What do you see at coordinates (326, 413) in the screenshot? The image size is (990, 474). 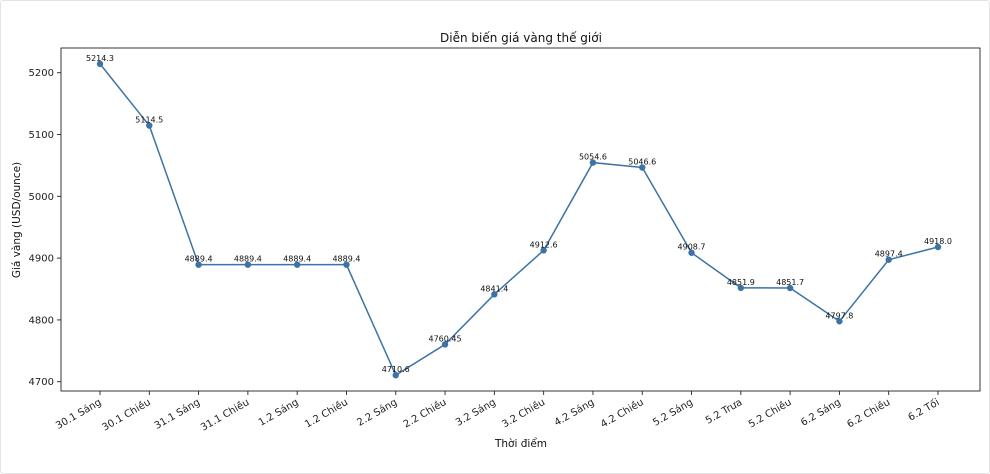 I see `x-tick-label: 1.2 Chiều` at bounding box center [326, 413].